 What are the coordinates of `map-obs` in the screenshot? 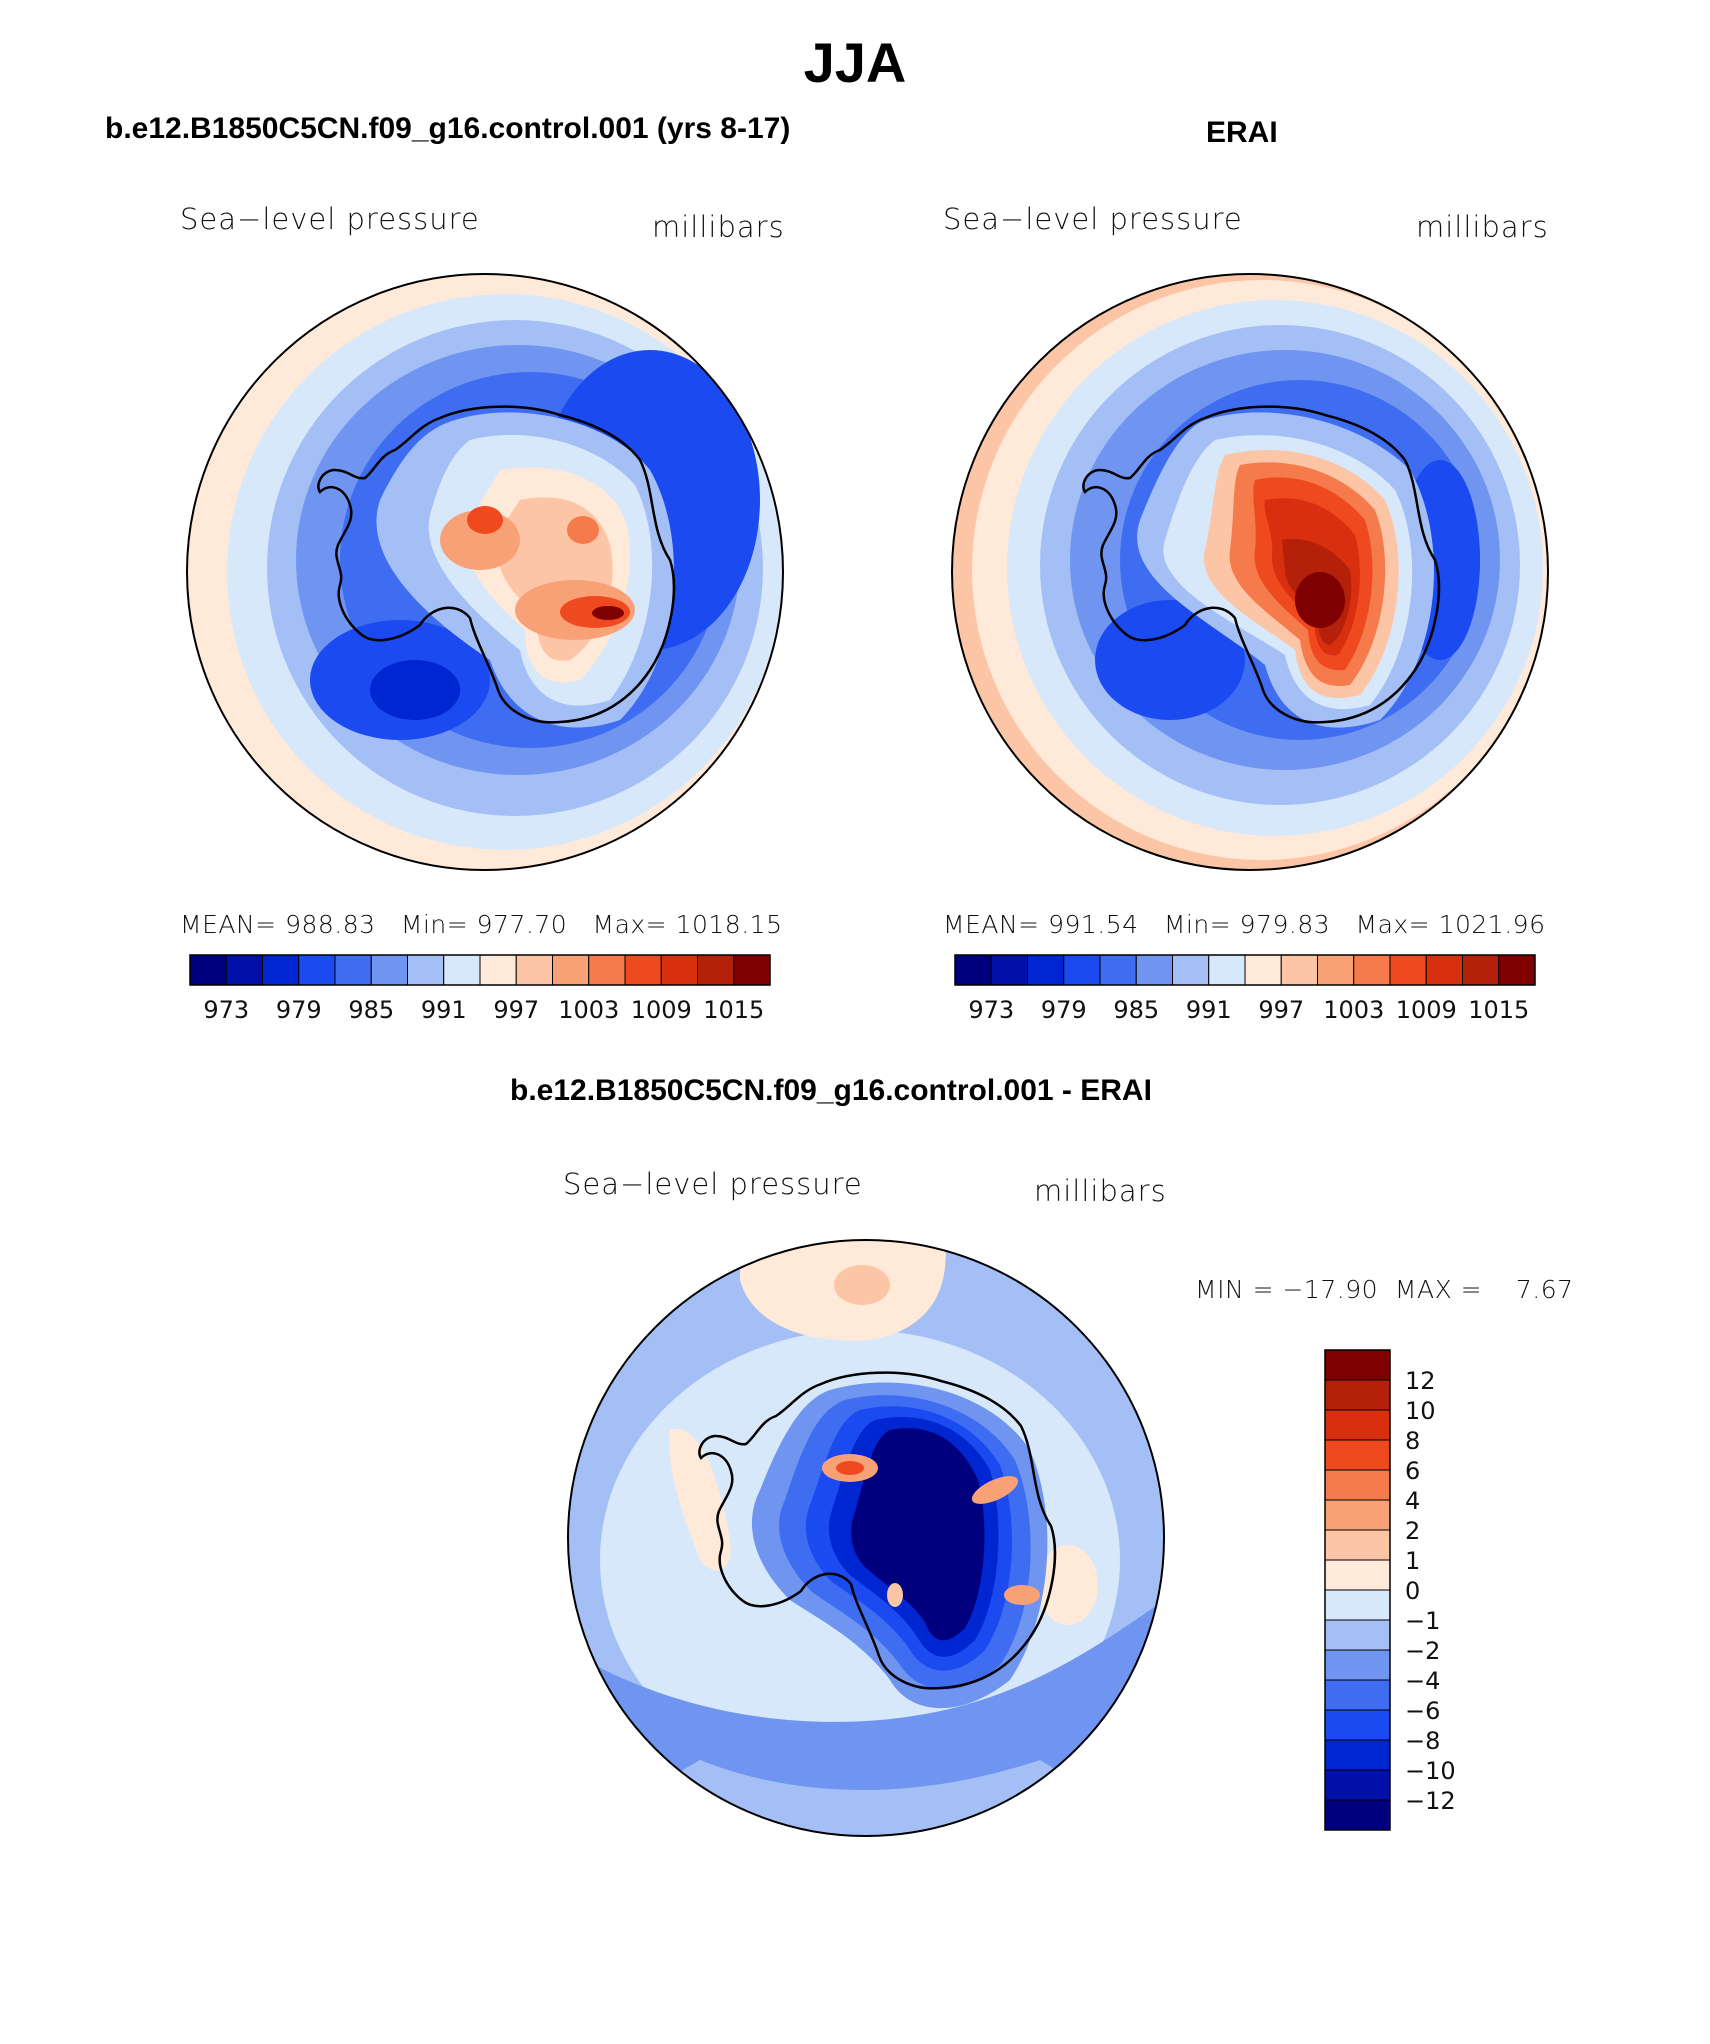 It's located at (1250, 572).